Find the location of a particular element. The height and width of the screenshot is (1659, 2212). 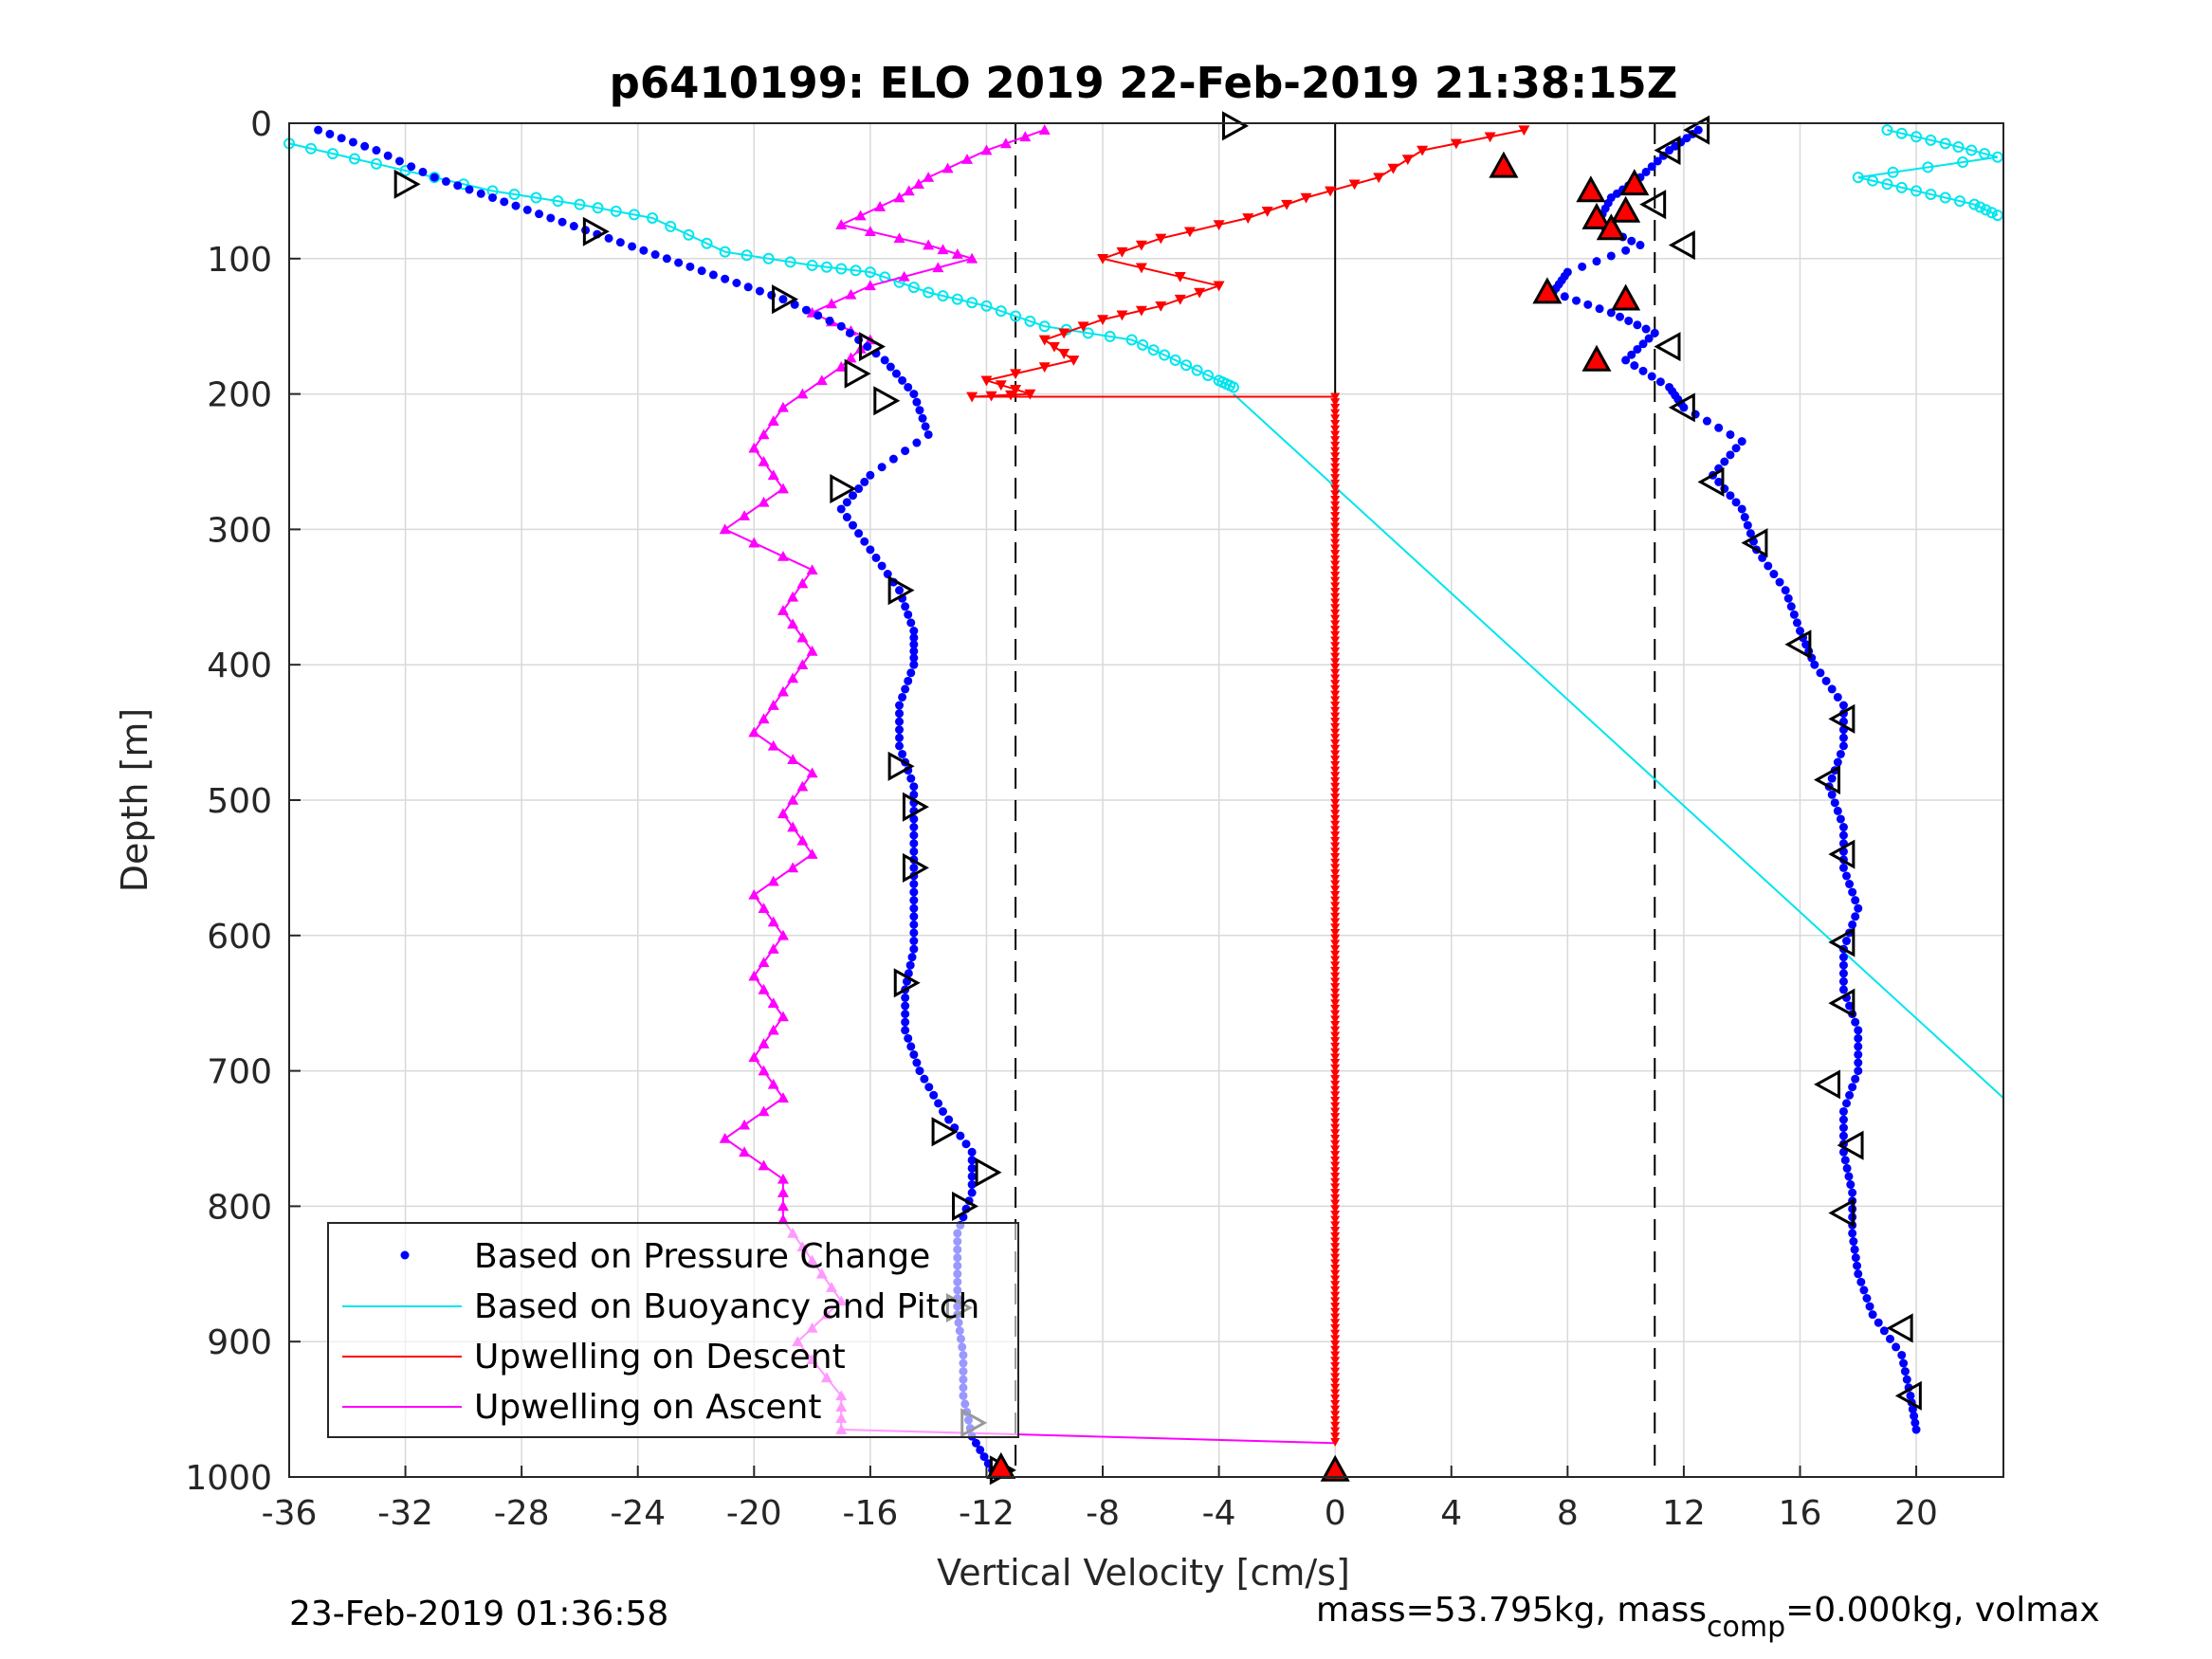

x-axis-label: Vertical Velocity [cm/s] is located at coordinates (1143, 1573).